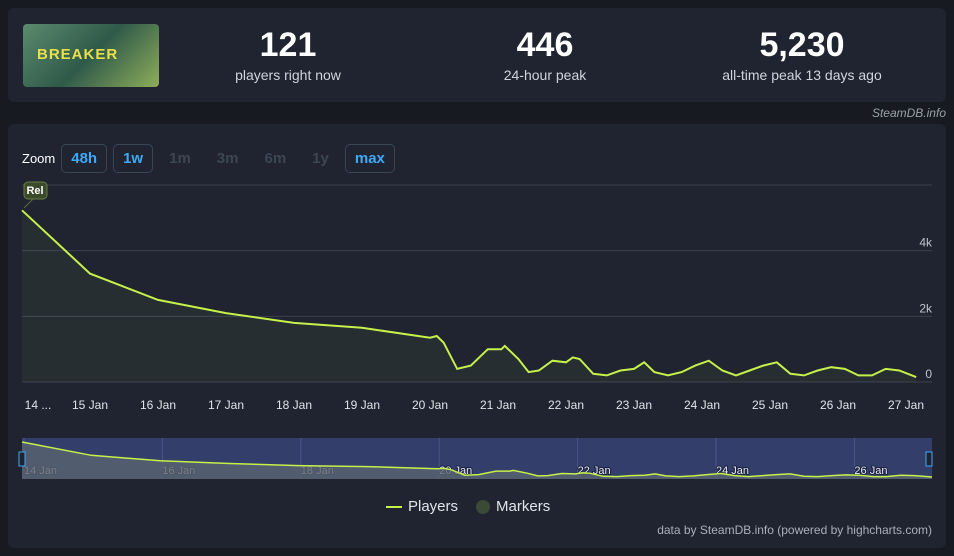 This screenshot has height=556, width=954. What do you see at coordinates (838, 405) in the screenshot?
I see `x-tick-label: 26 Jan` at bounding box center [838, 405].